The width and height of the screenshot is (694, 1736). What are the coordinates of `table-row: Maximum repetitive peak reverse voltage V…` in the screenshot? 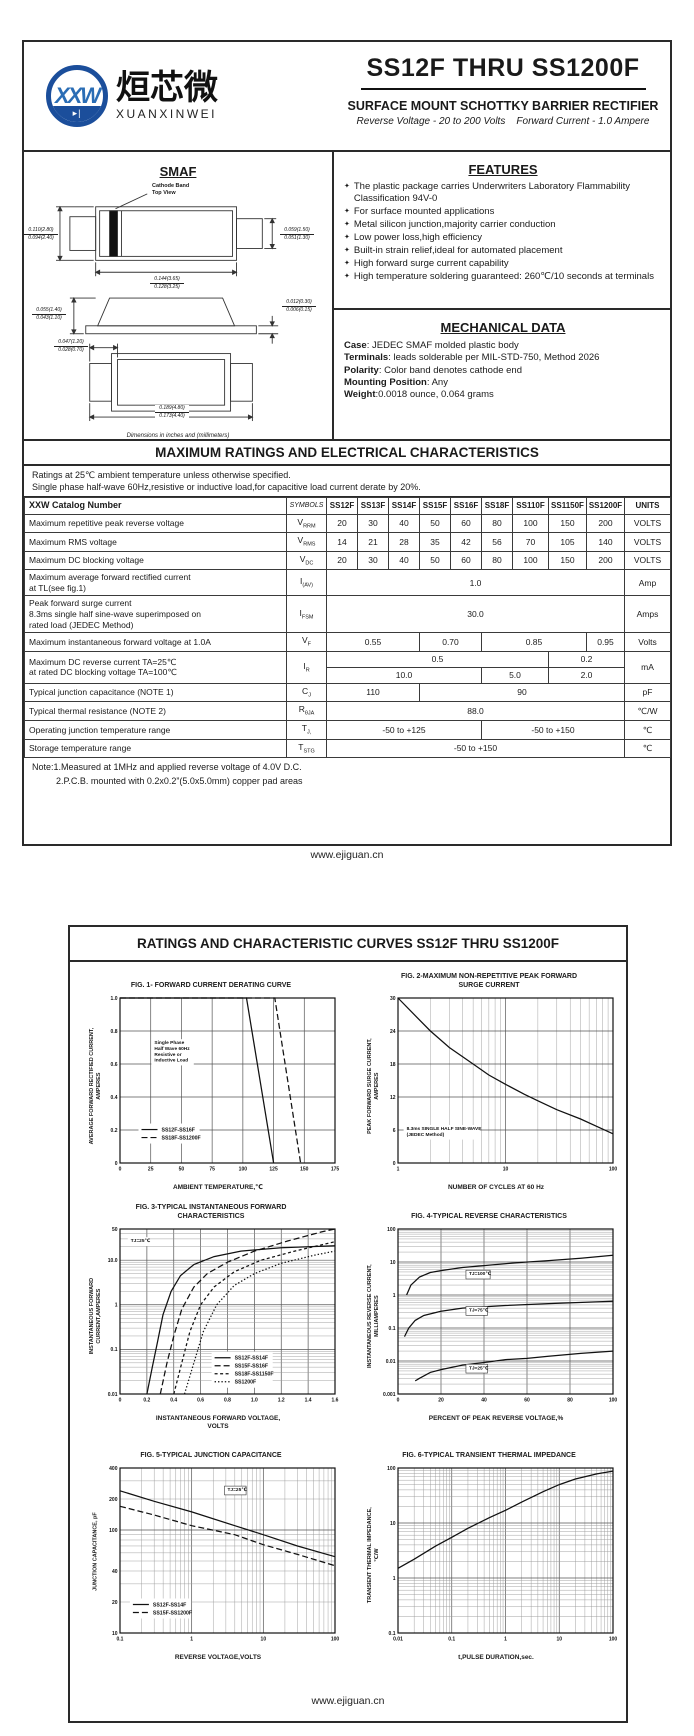 It's located at (347, 523).